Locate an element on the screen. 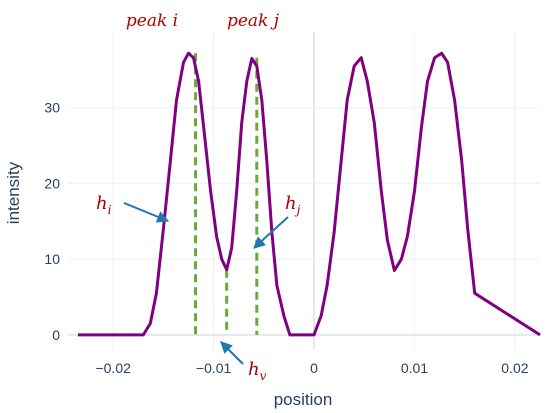 This screenshot has width=547, height=413. arrow-h-j is located at coordinates (271, 232).